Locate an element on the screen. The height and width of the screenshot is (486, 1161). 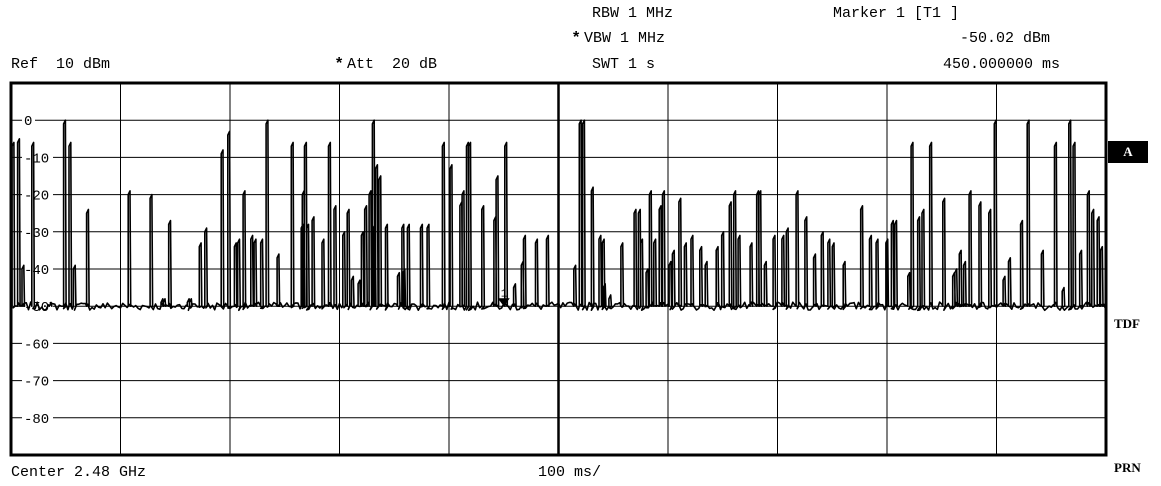
y-tick-labels: 0-10-20-30-40-50-60-70-80 is located at coordinates (37, 270).